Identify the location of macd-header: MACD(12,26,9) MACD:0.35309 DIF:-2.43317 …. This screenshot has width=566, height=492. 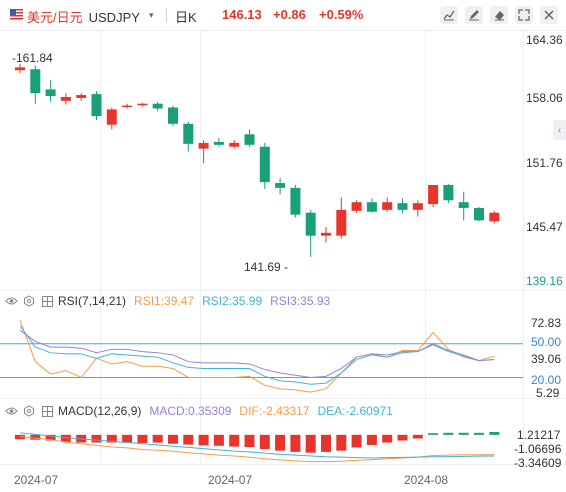
(202, 411).